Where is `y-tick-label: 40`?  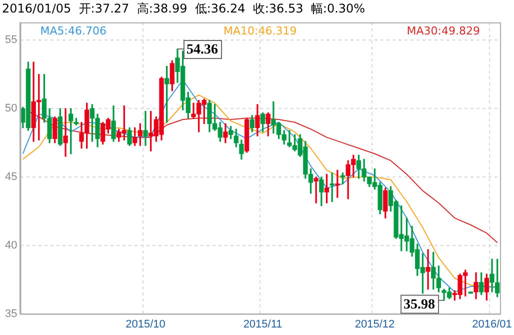
y-tick-label: 40 is located at coordinates (11, 245).